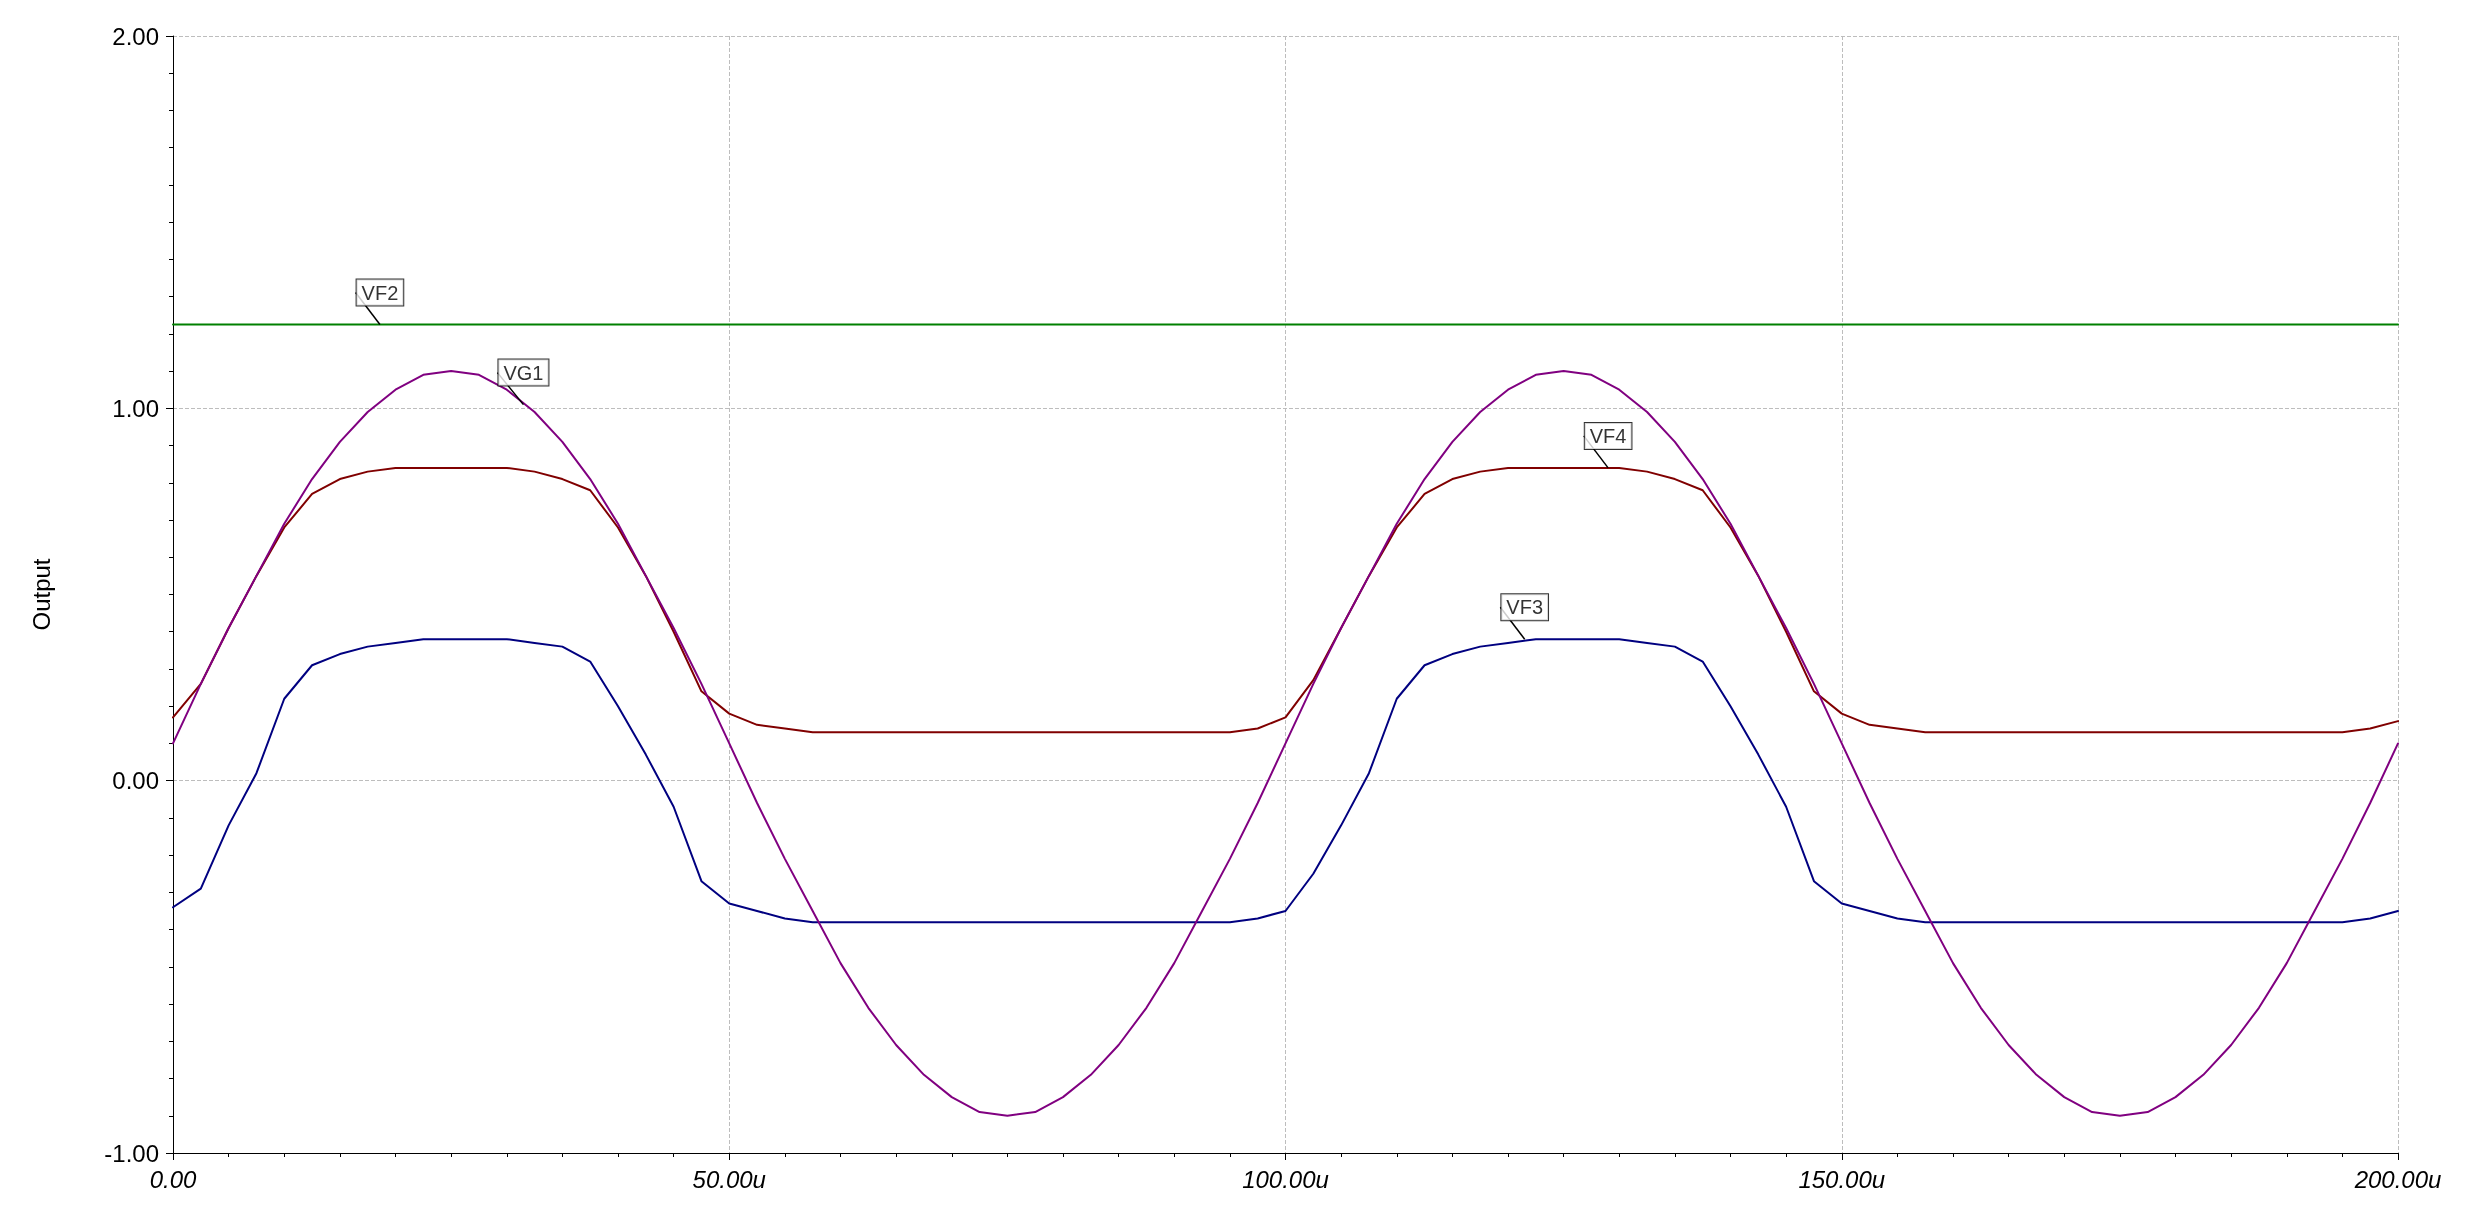 This screenshot has width=2474, height=1229. What do you see at coordinates (135, 781) in the screenshot?
I see `y-tick-label: 0.00` at bounding box center [135, 781].